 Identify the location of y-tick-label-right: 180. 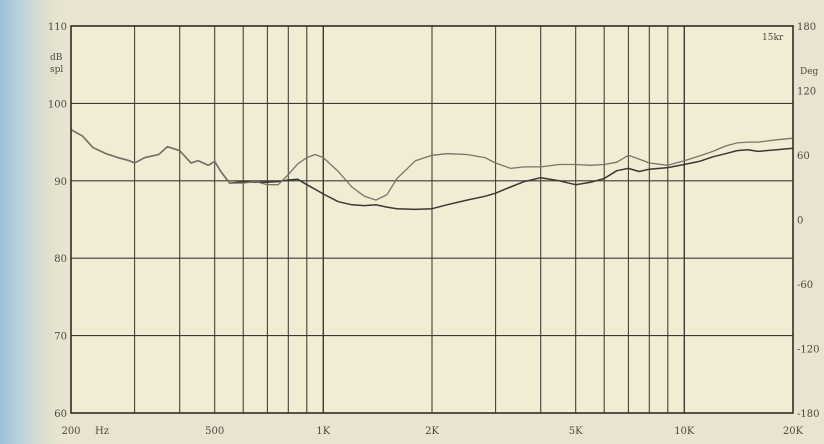
(806, 27).